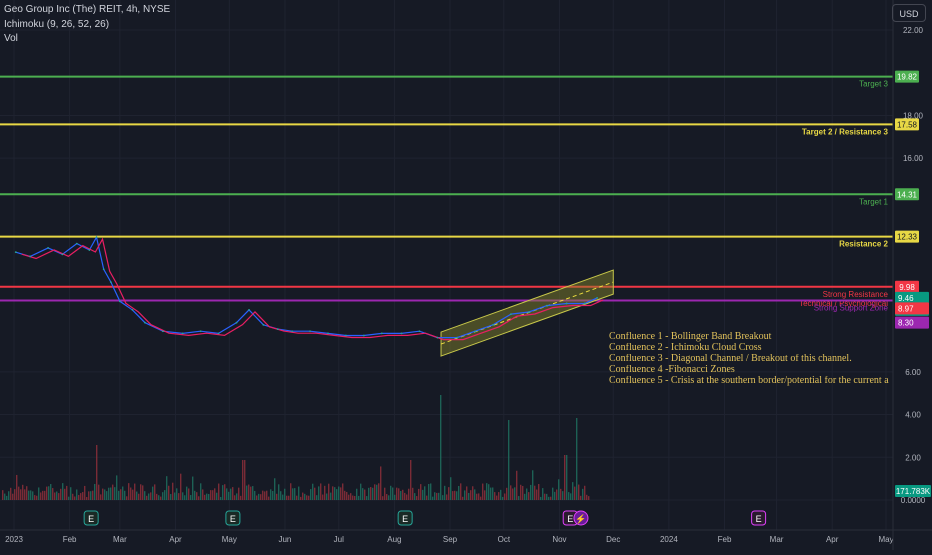  Describe the element at coordinates (912, 322) in the screenshot. I see `price-tag` at that location.